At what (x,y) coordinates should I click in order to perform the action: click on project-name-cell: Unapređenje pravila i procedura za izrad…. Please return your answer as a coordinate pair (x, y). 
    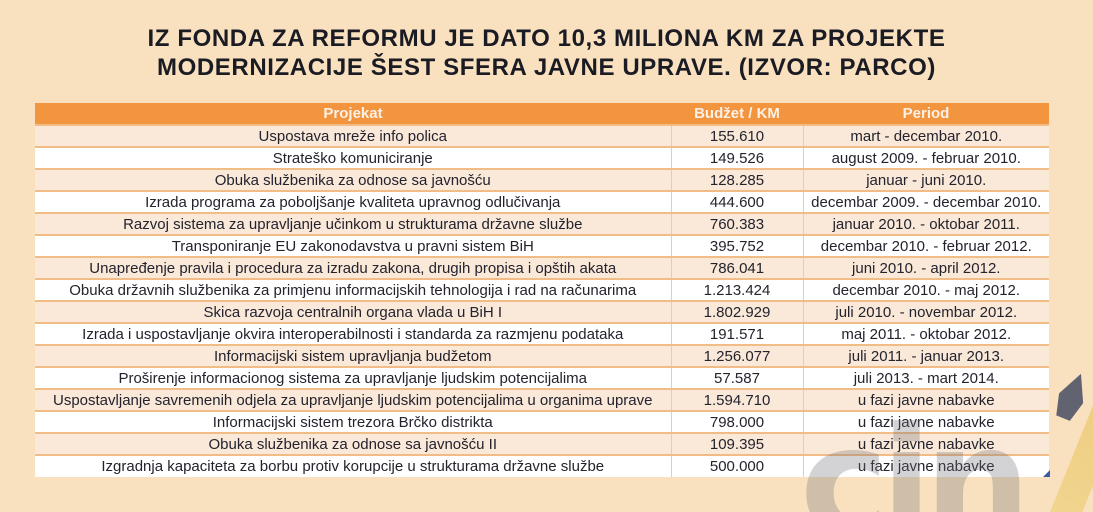
    Looking at the image, I should click on (353, 267).